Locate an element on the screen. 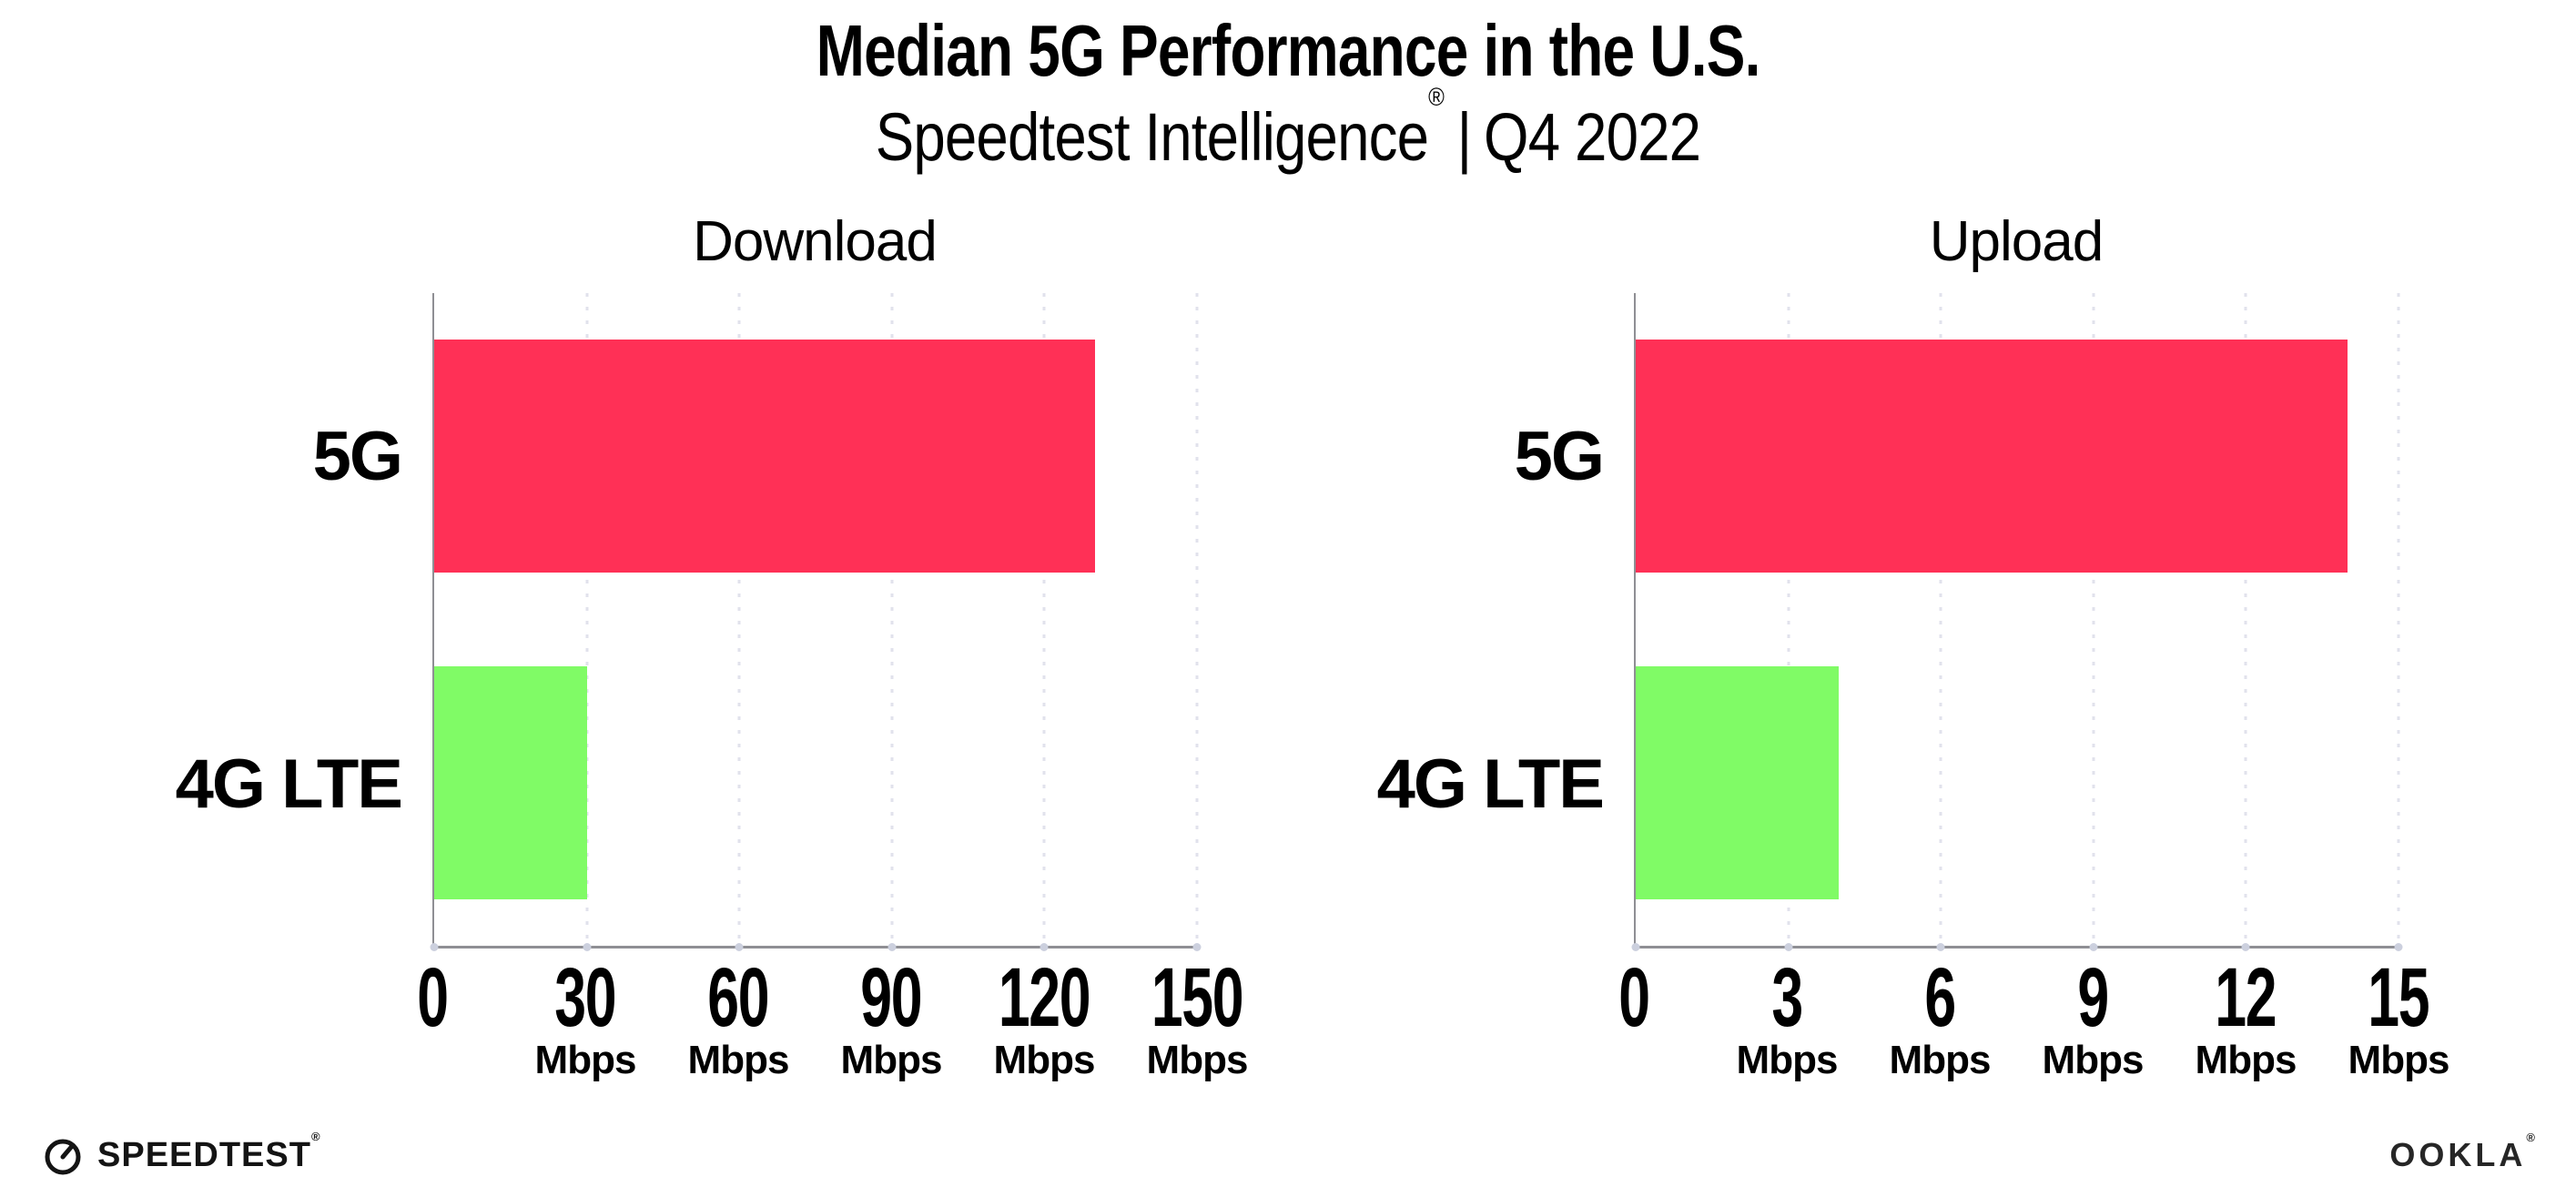  upload-x-axis: 0 3 Mbps 6 Mbps 9 Mbps 12 Mbps 15 Mbps is located at coordinates (2033, 1021).